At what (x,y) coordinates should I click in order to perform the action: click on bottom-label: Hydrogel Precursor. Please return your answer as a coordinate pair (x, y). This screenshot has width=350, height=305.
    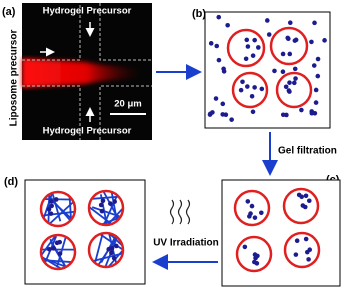
    Looking at the image, I should click on (87, 131).